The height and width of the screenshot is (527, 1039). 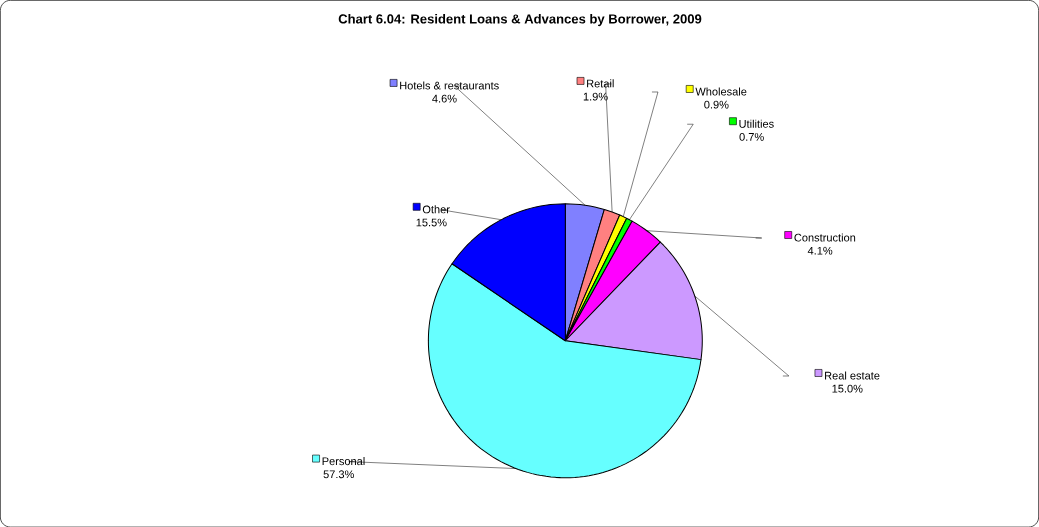 What do you see at coordinates (431, 222) in the screenshot?
I see `data-label: 15.5%` at bounding box center [431, 222].